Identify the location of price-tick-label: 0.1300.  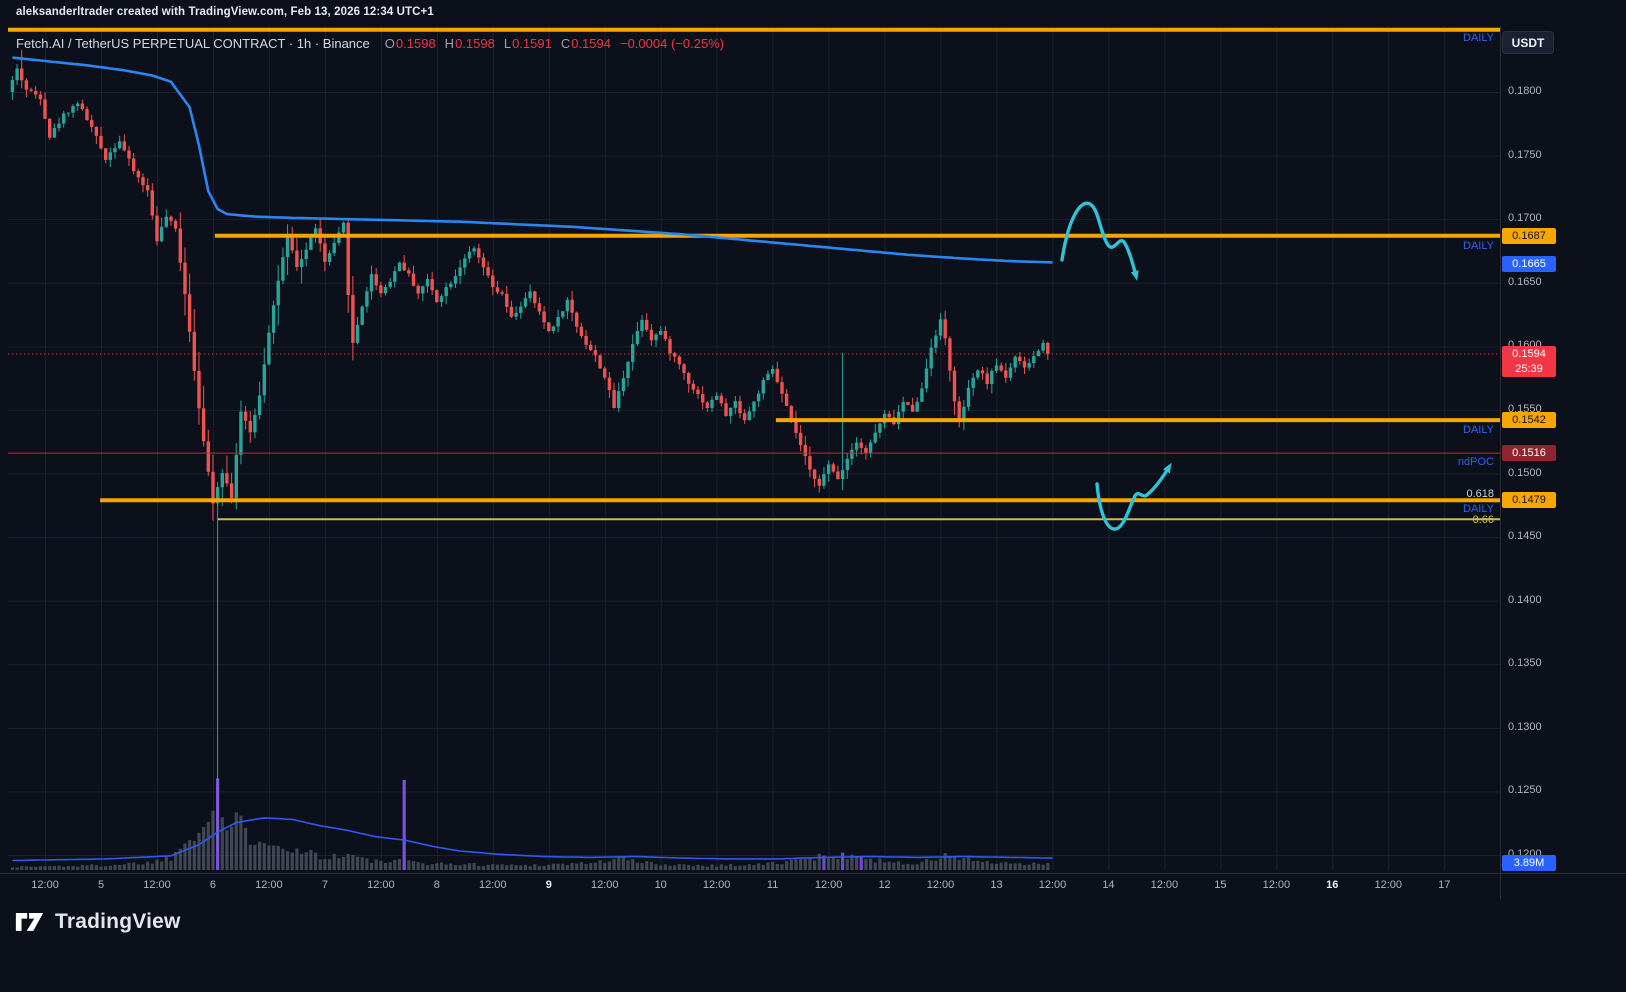
(1525, 726).